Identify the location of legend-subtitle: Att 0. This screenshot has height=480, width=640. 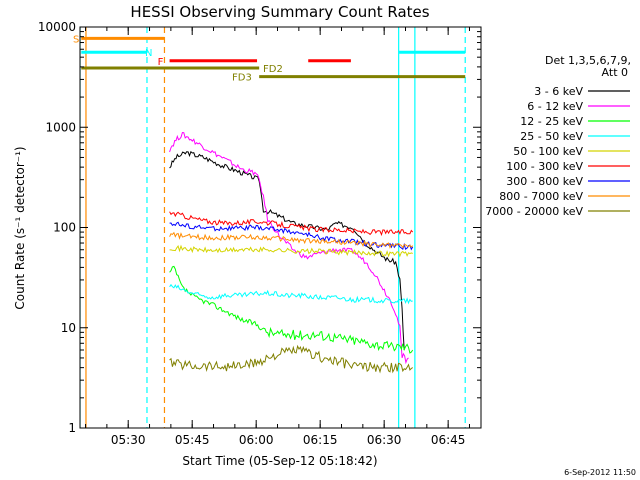
(615, 72).